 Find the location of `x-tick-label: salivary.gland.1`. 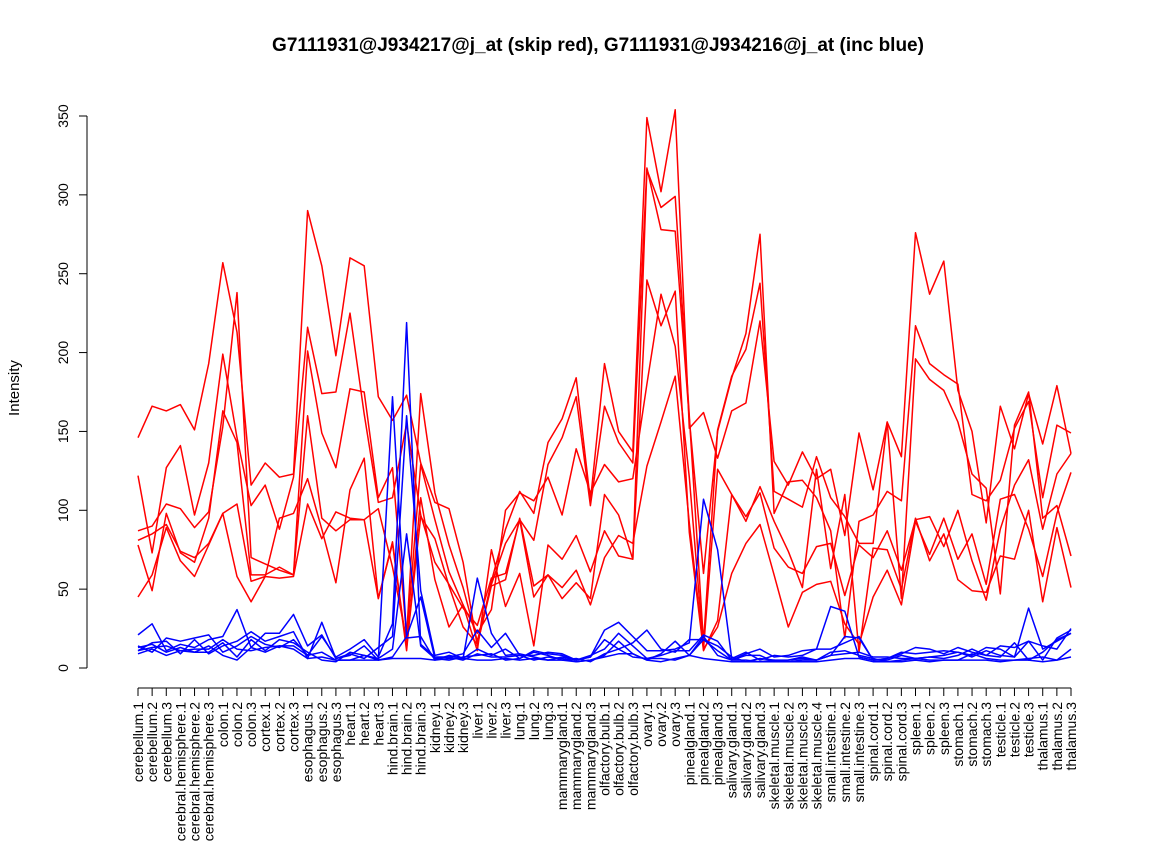

x-tick-label: salivary.gland.1 is located at coordinates (732, 750).